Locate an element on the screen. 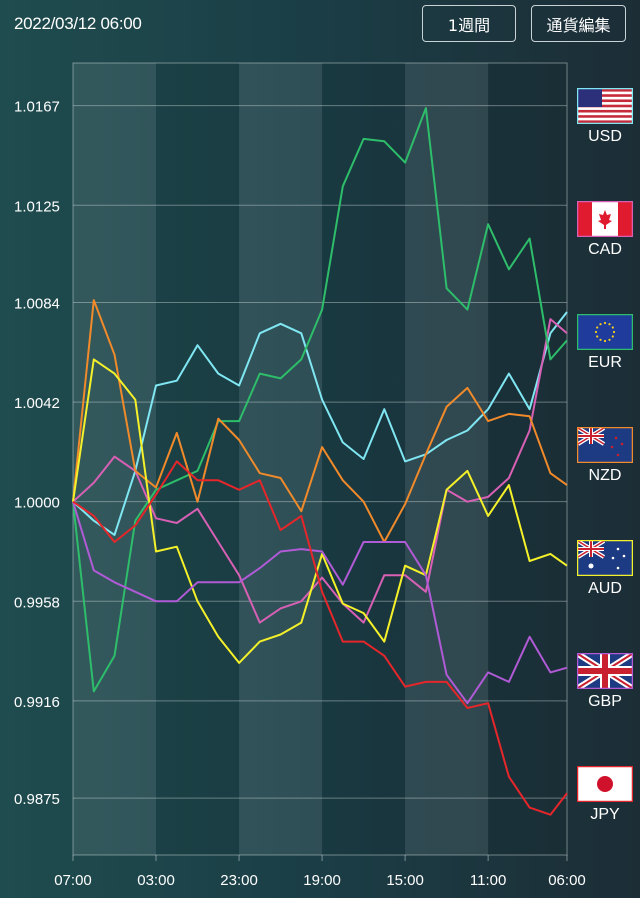  y-tick-label: 0.9875 is located at coordinates (37, 799).